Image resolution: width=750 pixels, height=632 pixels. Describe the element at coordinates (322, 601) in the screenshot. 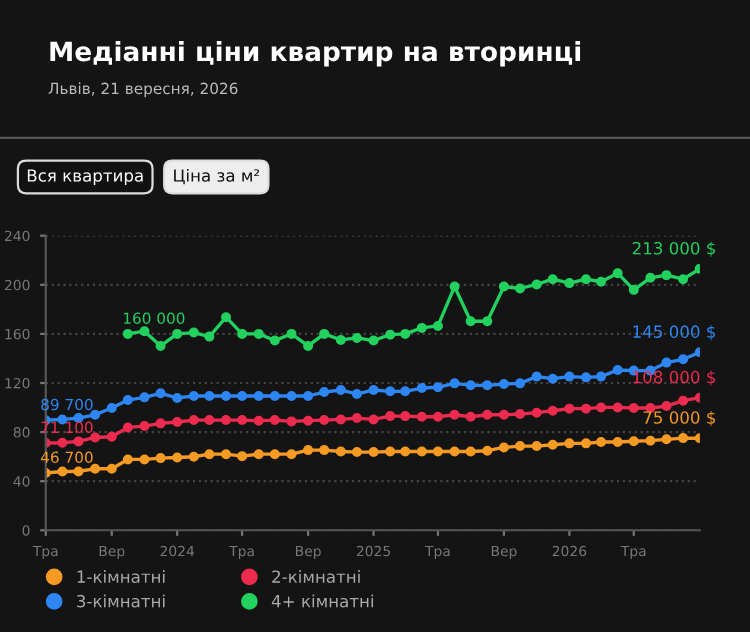

I see `legend-label: 4+ кімнатні` at that location.